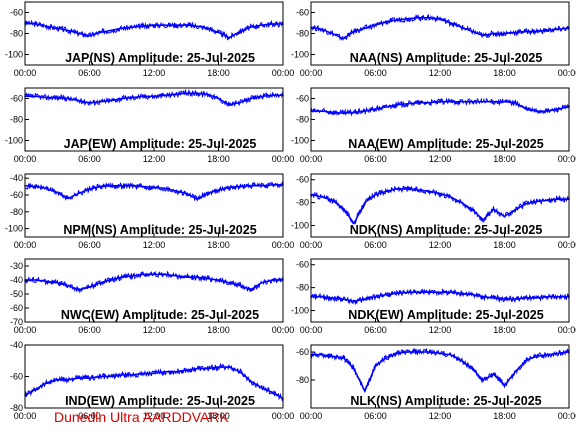 This screenshot has width=576, height=432. I want to click on y-tick-label: -100, so click(300, 141).